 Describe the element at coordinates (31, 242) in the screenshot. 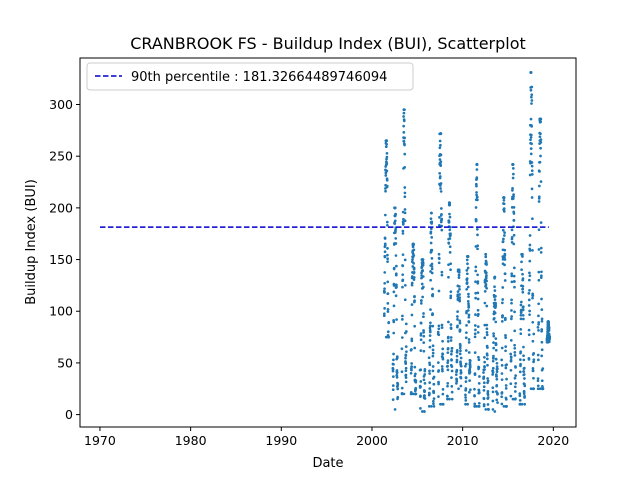

I see `y-axis-label: Buildup Index (BUI)` at that location.